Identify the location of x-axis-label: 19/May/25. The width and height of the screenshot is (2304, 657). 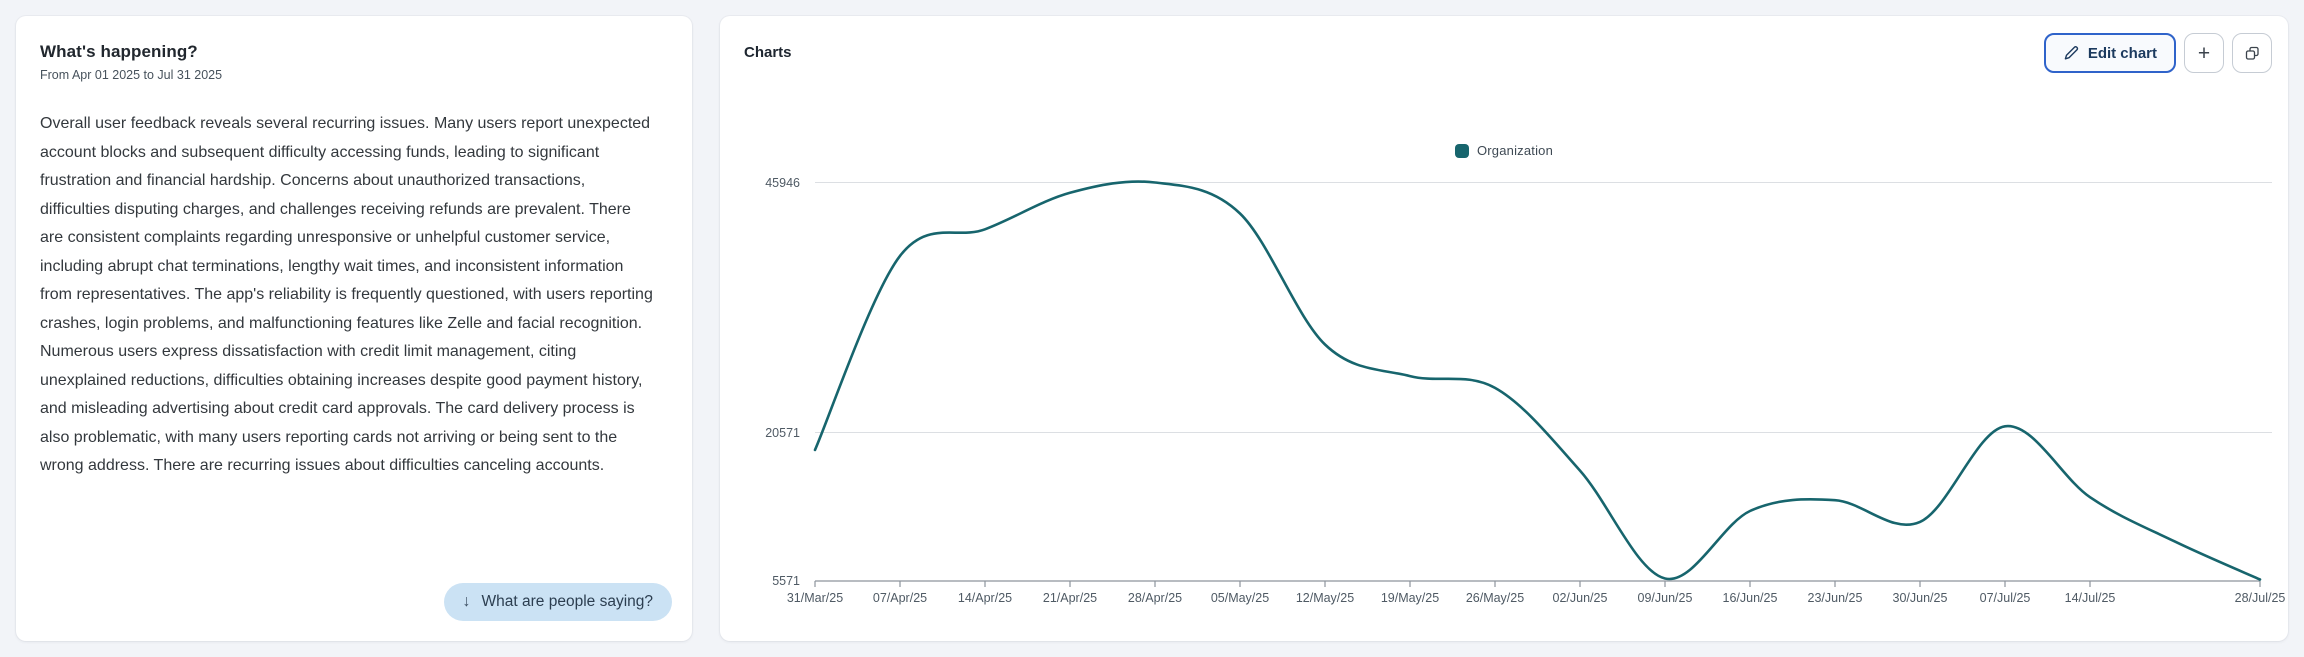
(1410, 598).